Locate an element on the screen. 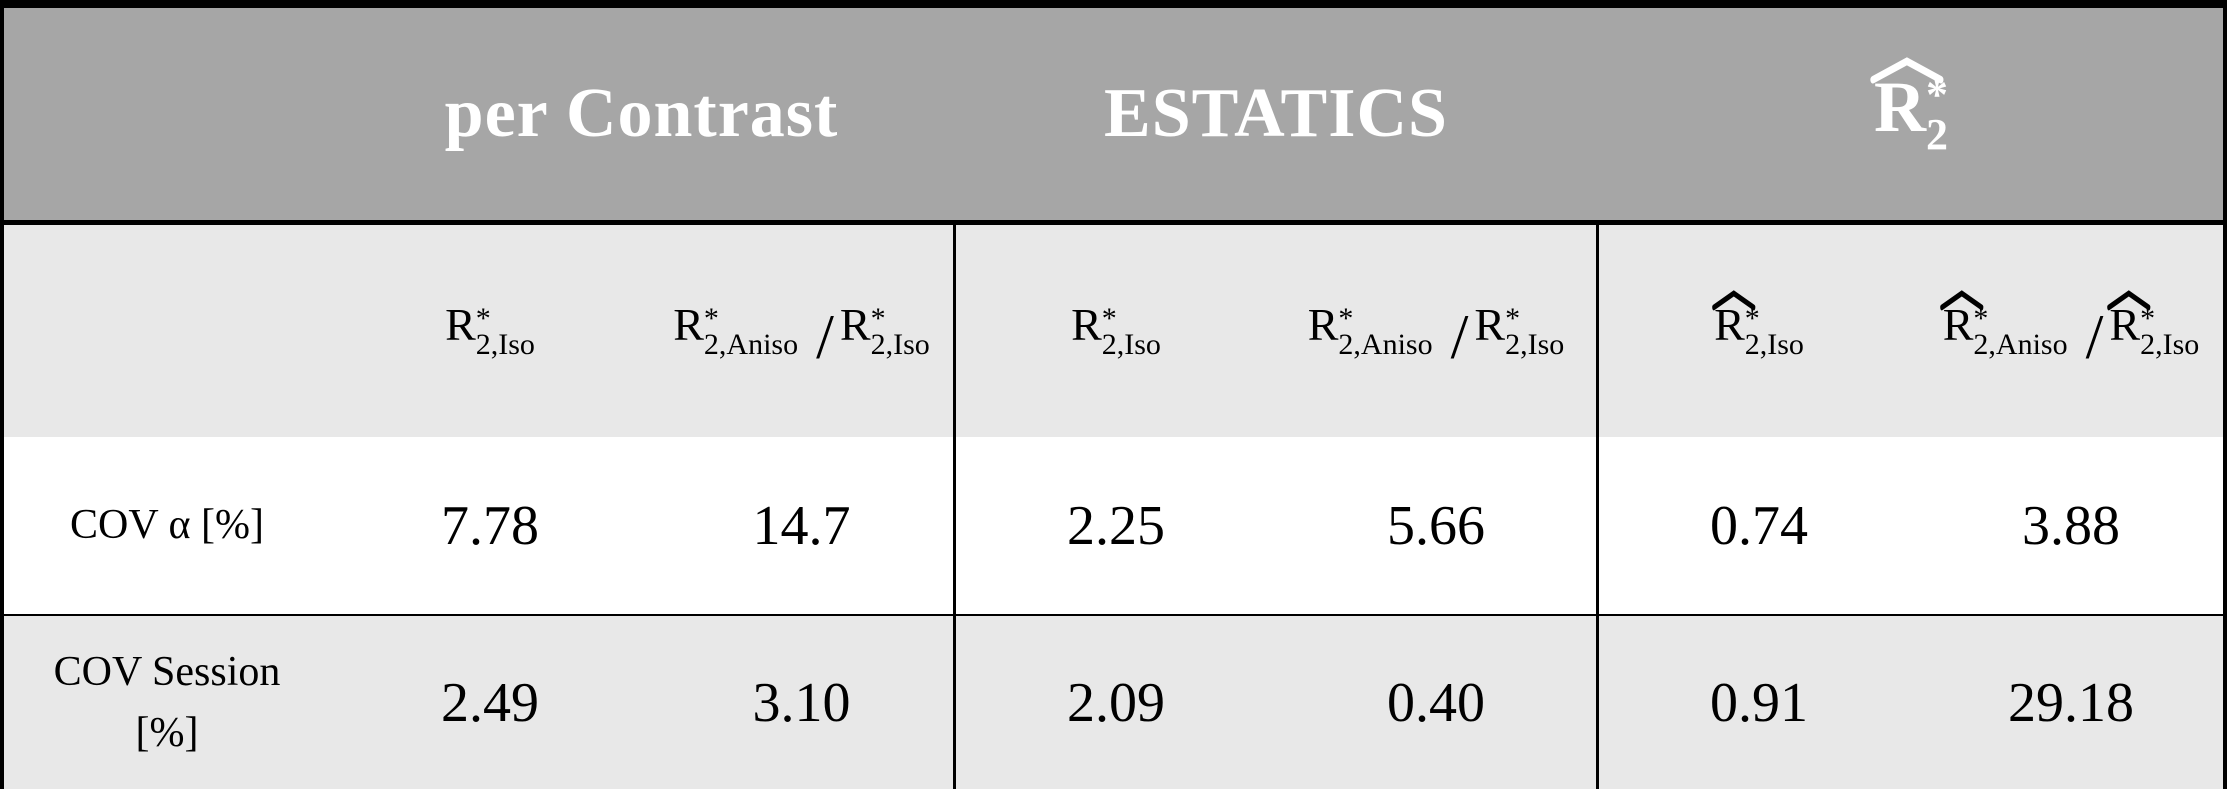 The width and height of the screenshot is (2227, 789). header-group-label: ESTATICS is located at coordinates (1276, 113).